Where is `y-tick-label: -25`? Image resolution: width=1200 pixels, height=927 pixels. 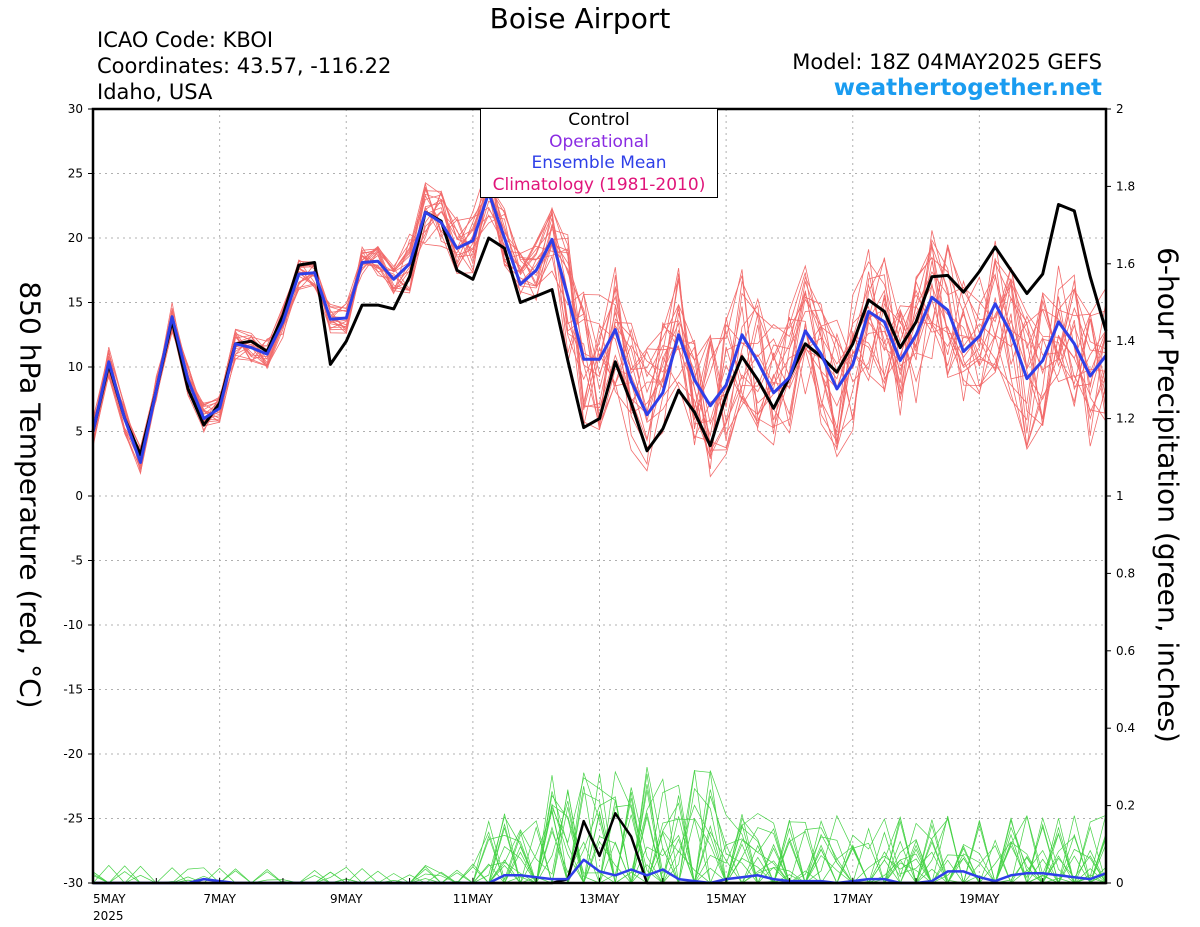
y-tick-label: -25 is located at coordinates (73, 819).